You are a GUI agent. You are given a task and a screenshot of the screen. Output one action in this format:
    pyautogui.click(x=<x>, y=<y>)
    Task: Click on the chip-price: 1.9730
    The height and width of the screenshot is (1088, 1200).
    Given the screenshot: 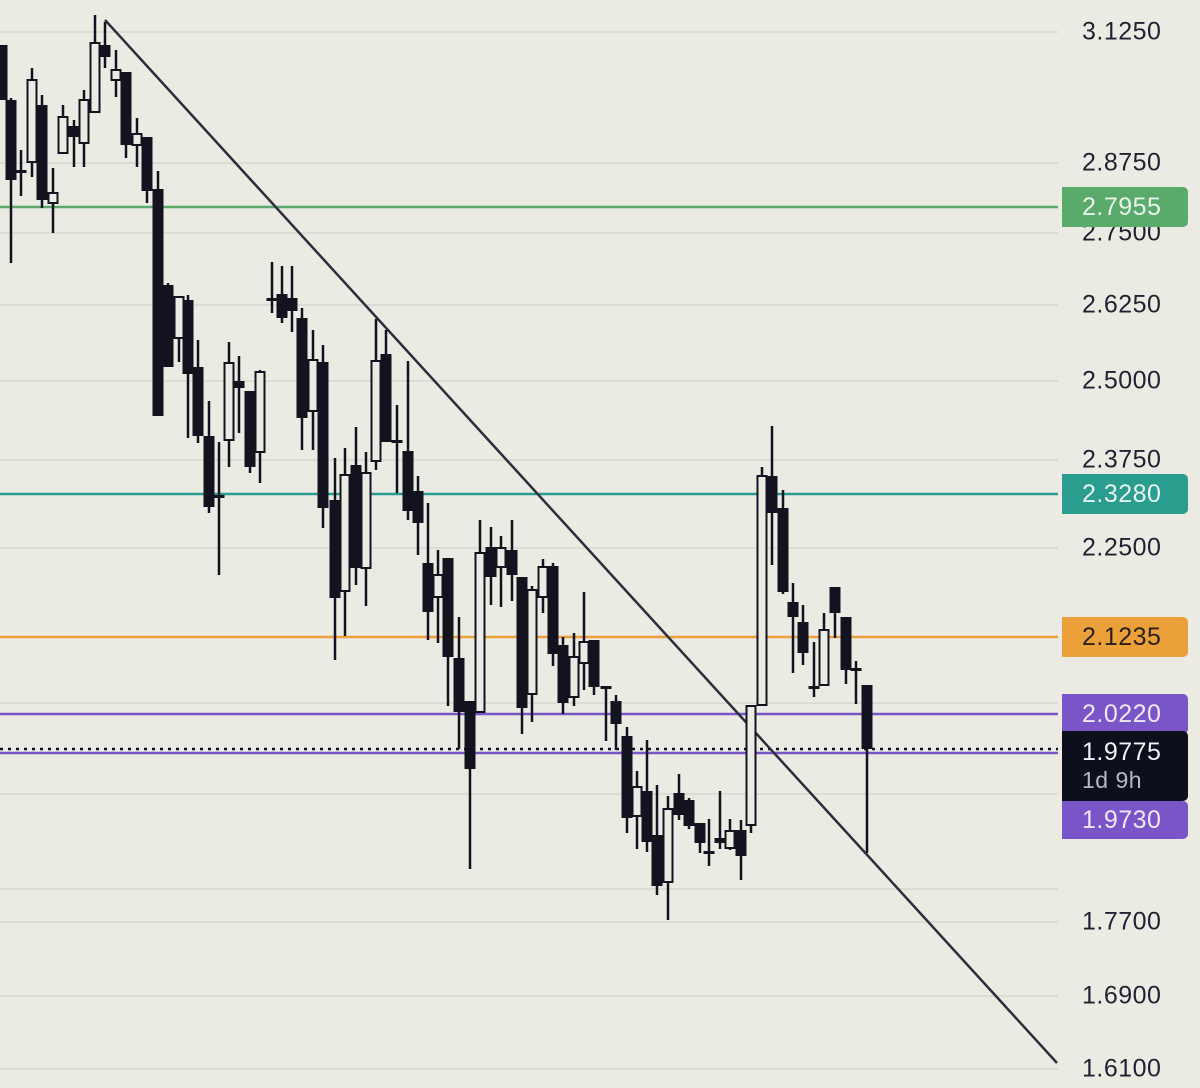 What is the action you would take?
    pyautogui.click(x=1122, y=819)
    